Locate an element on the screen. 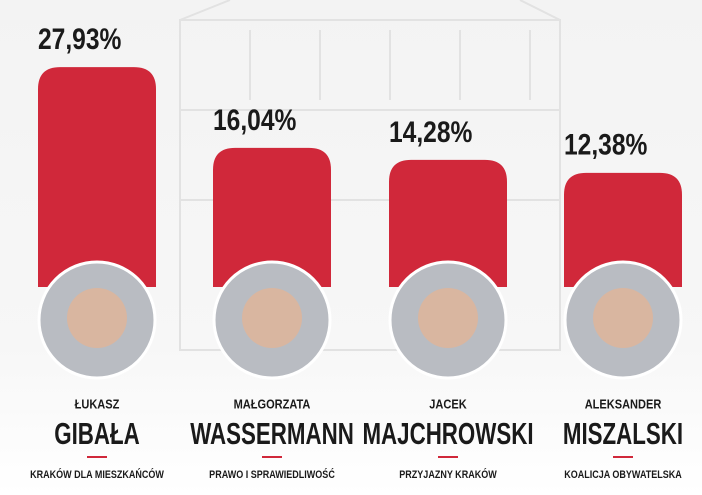  party-name: KRAKÓW DLA MIESZKAŃCÓW is located at coordinates (97, 474).